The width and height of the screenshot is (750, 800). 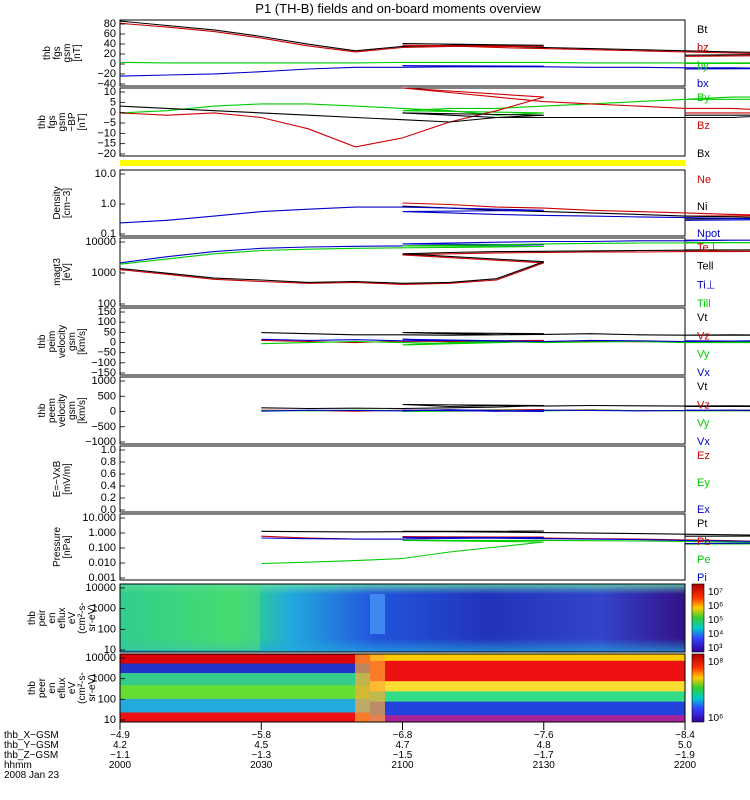 I want to click on y-tick-label: −100, so click(x=103, y=363).